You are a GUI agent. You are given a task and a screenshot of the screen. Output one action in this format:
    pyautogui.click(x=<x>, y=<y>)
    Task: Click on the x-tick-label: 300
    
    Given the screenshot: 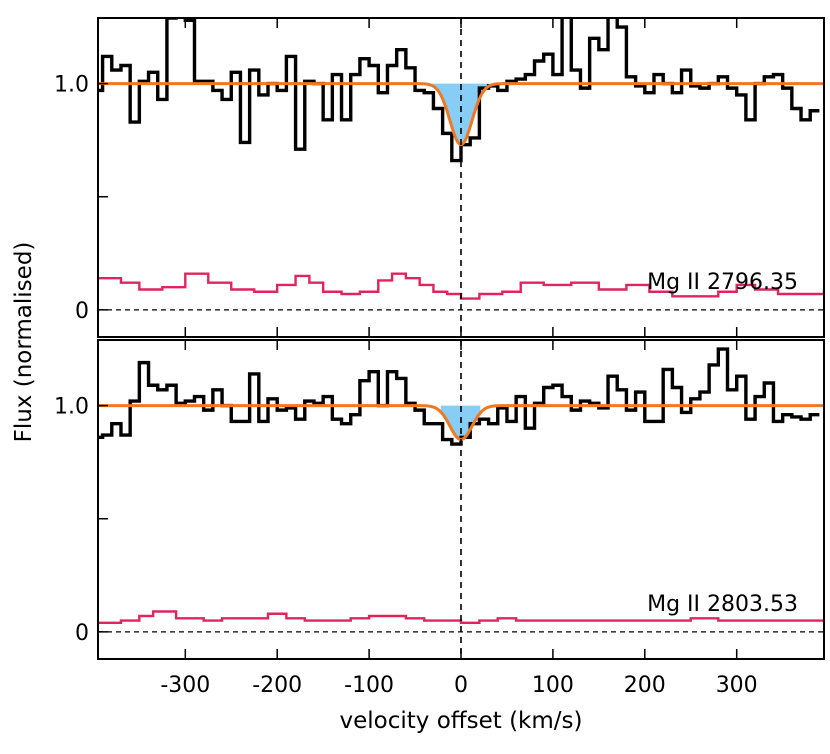 What is the action you would take?
    pyautogui.click(x=737, y=685)
    